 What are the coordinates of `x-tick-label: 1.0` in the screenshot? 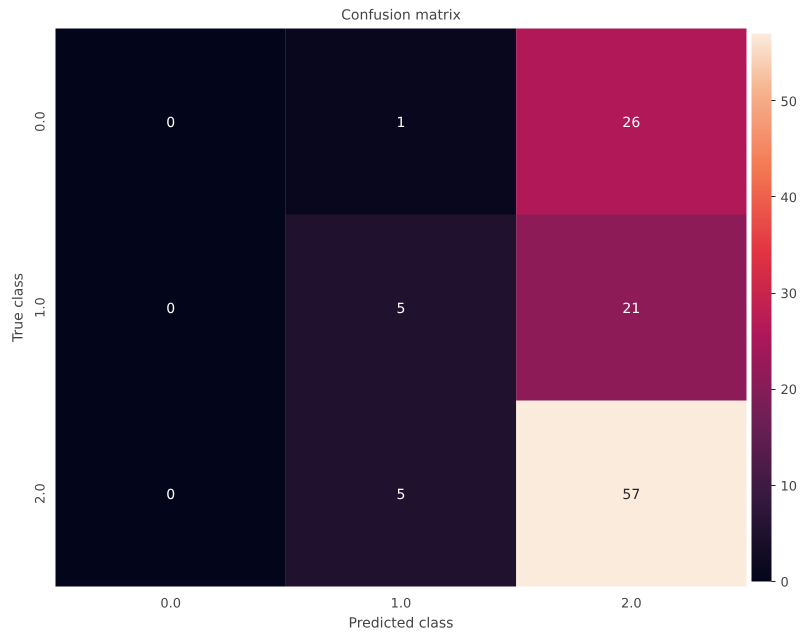 It's located at (401, 604).